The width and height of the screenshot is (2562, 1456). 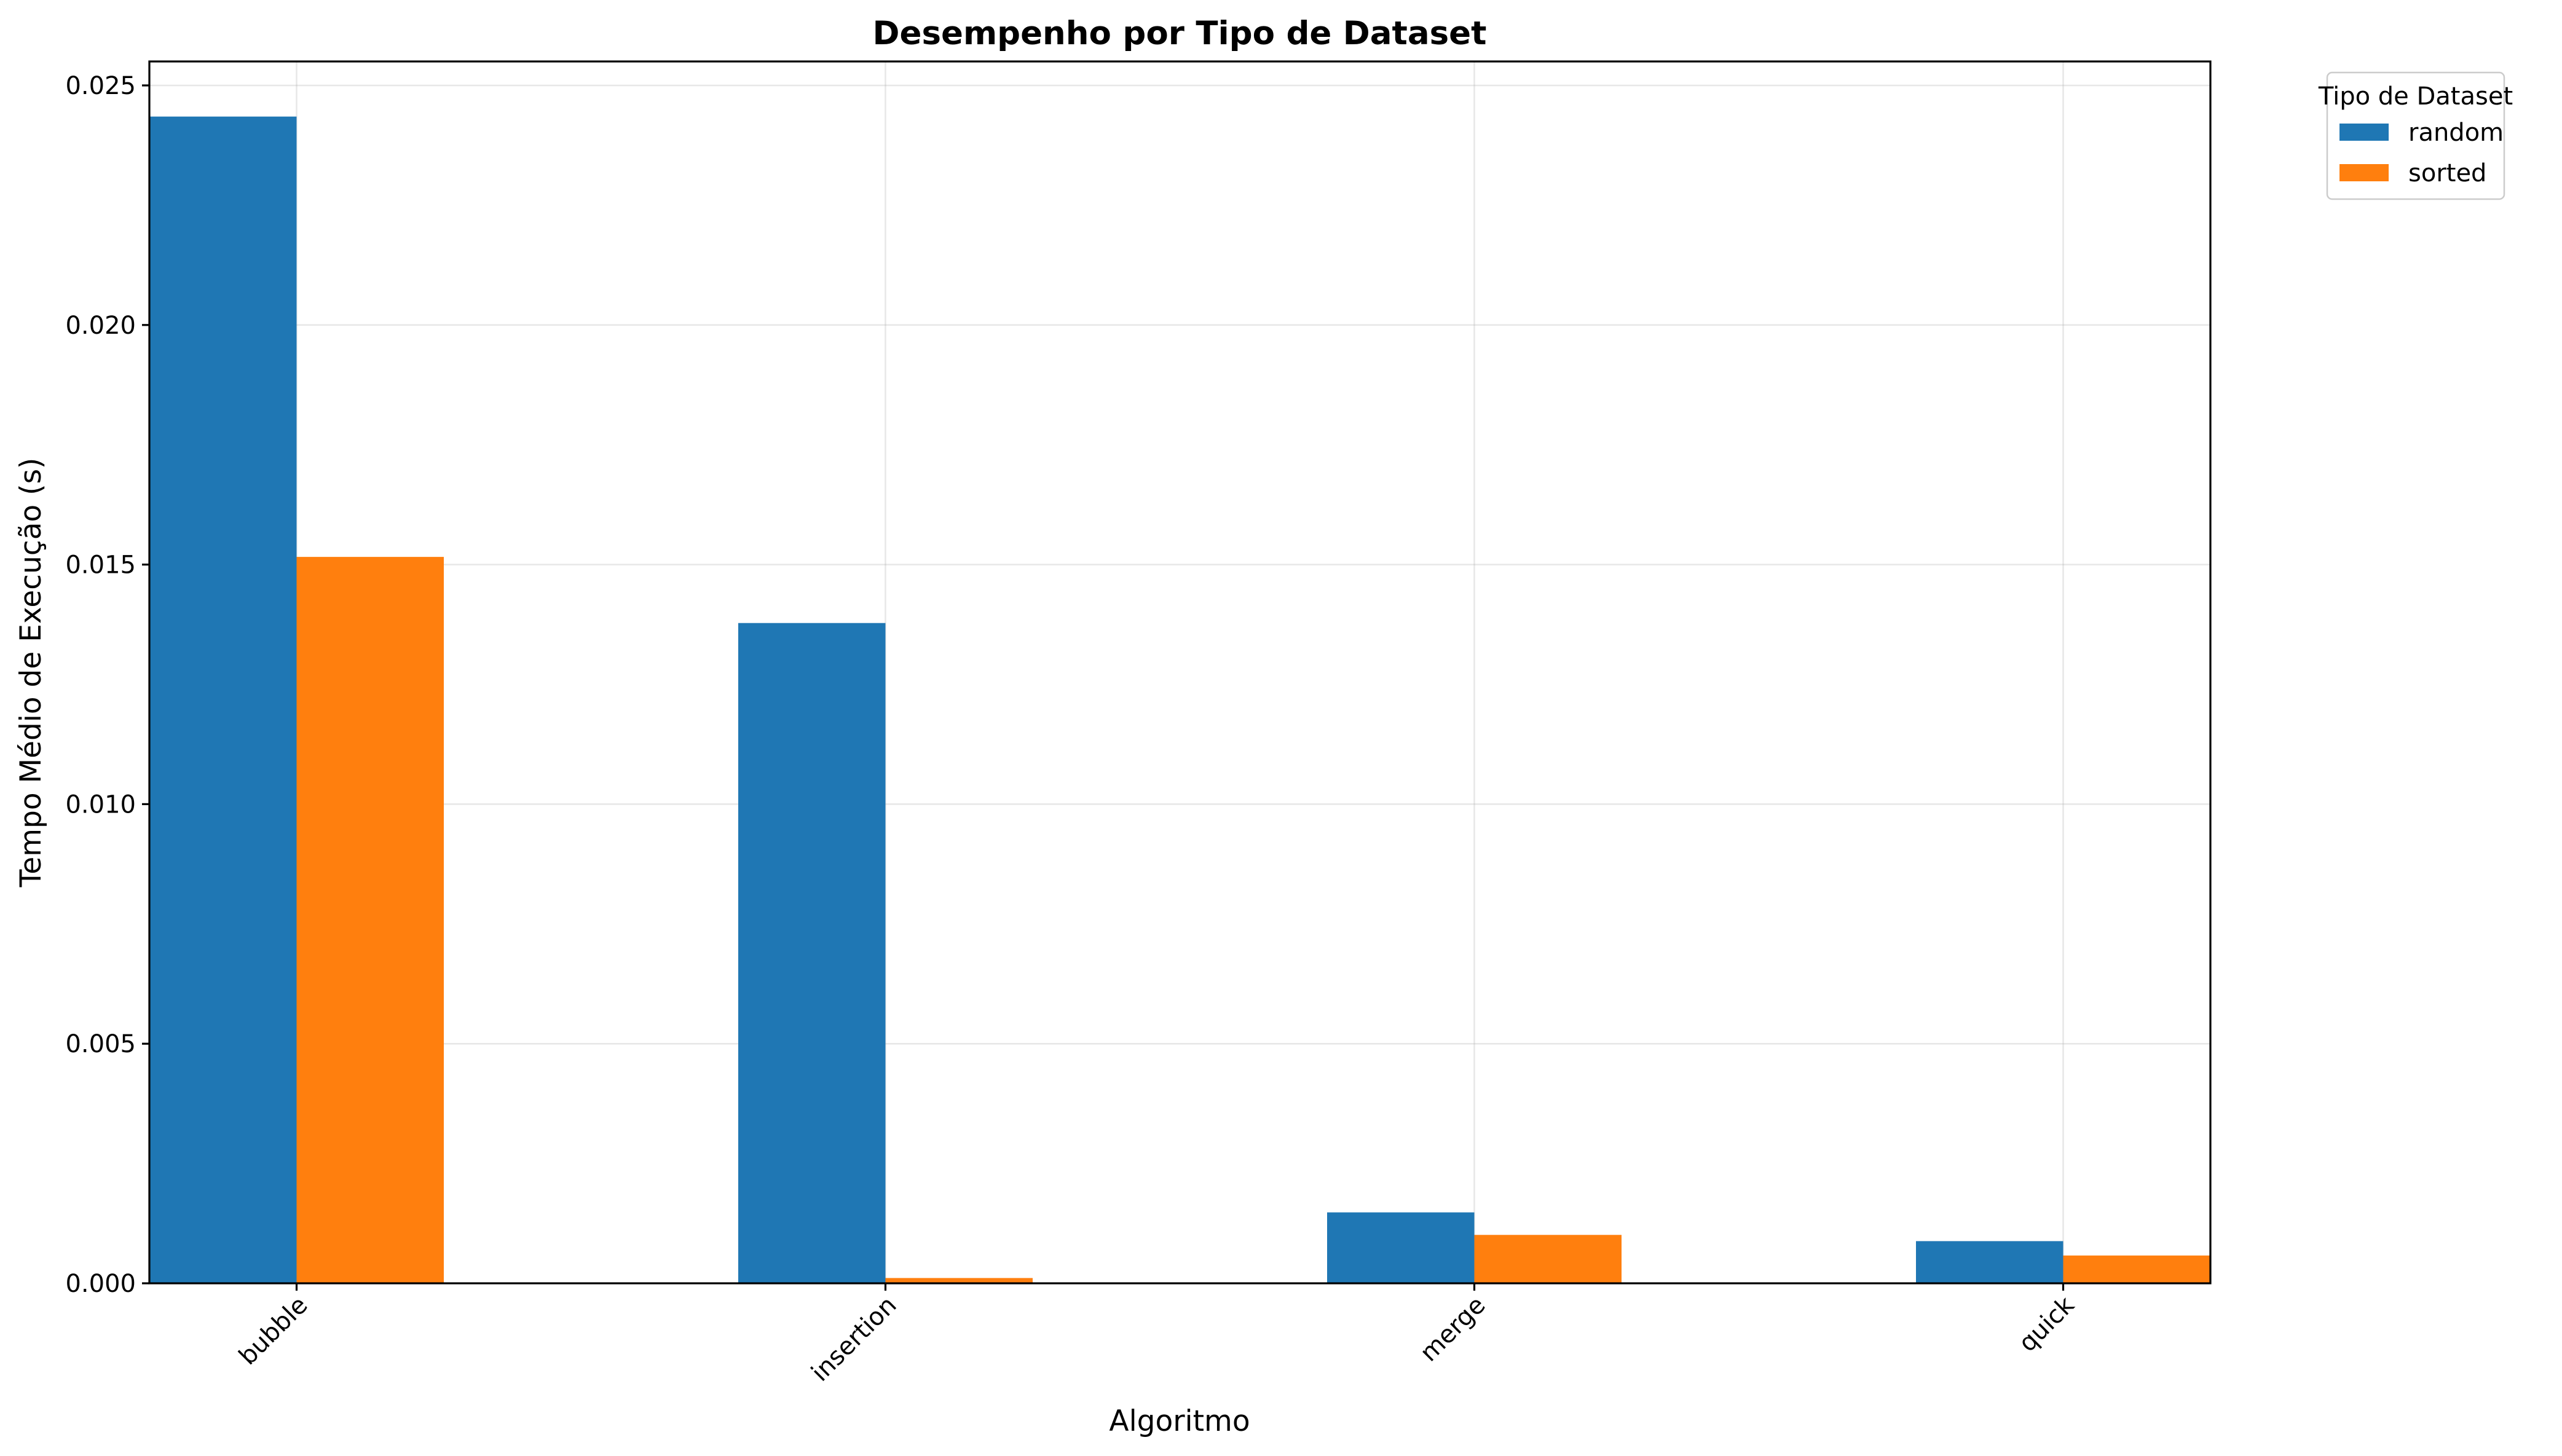 I want to click on y-axis-label: Tempo Médio de Execução (s), so click(x=31, y=673).